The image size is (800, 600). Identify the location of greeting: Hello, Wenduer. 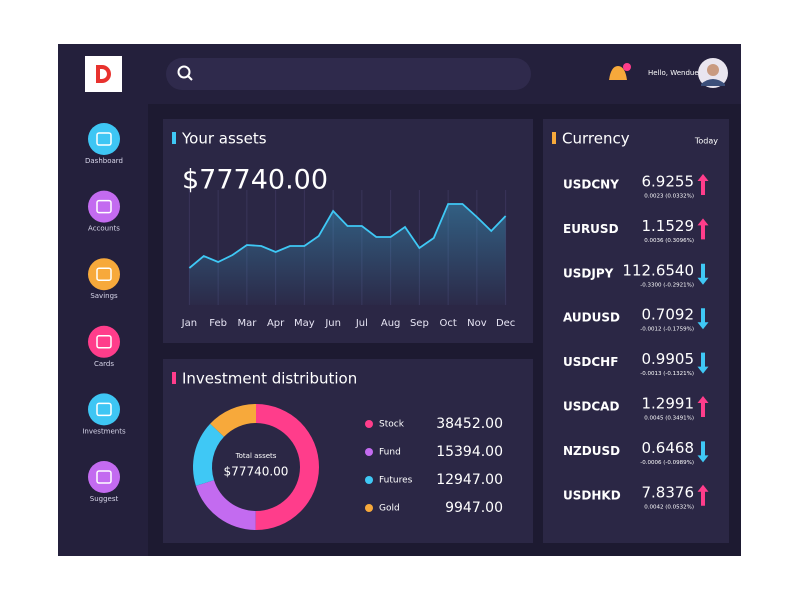
(675, 73).